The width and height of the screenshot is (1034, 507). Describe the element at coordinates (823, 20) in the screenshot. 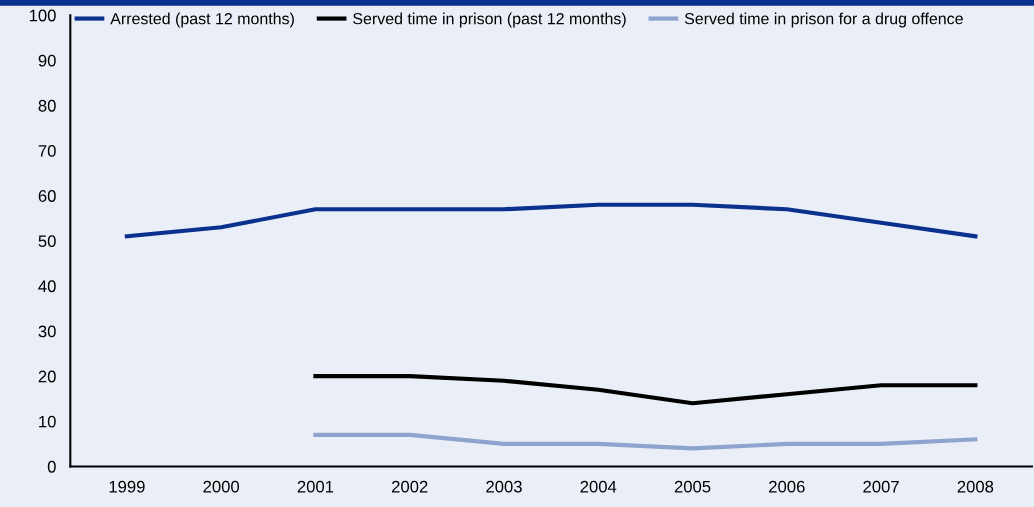

I see `legend-label: Served time in prison for a drug offence` at that location.